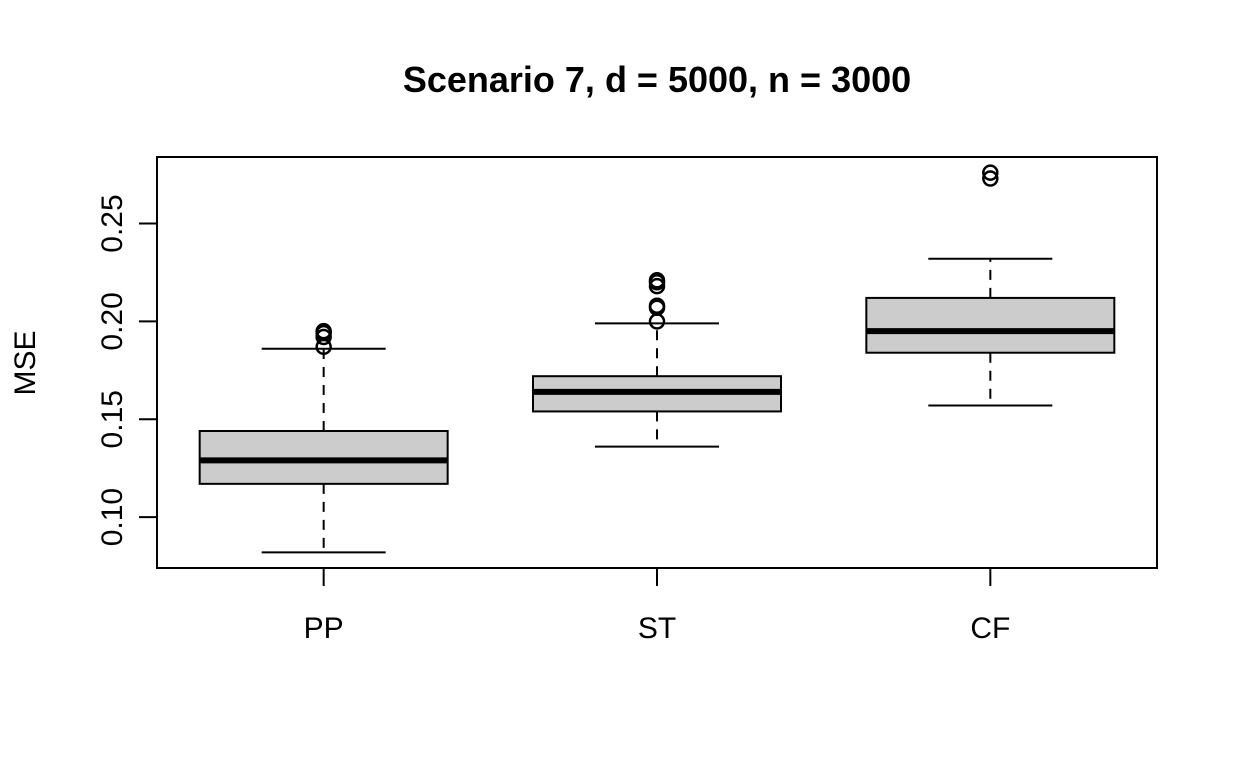  I want to click on box, so click(990, 325).